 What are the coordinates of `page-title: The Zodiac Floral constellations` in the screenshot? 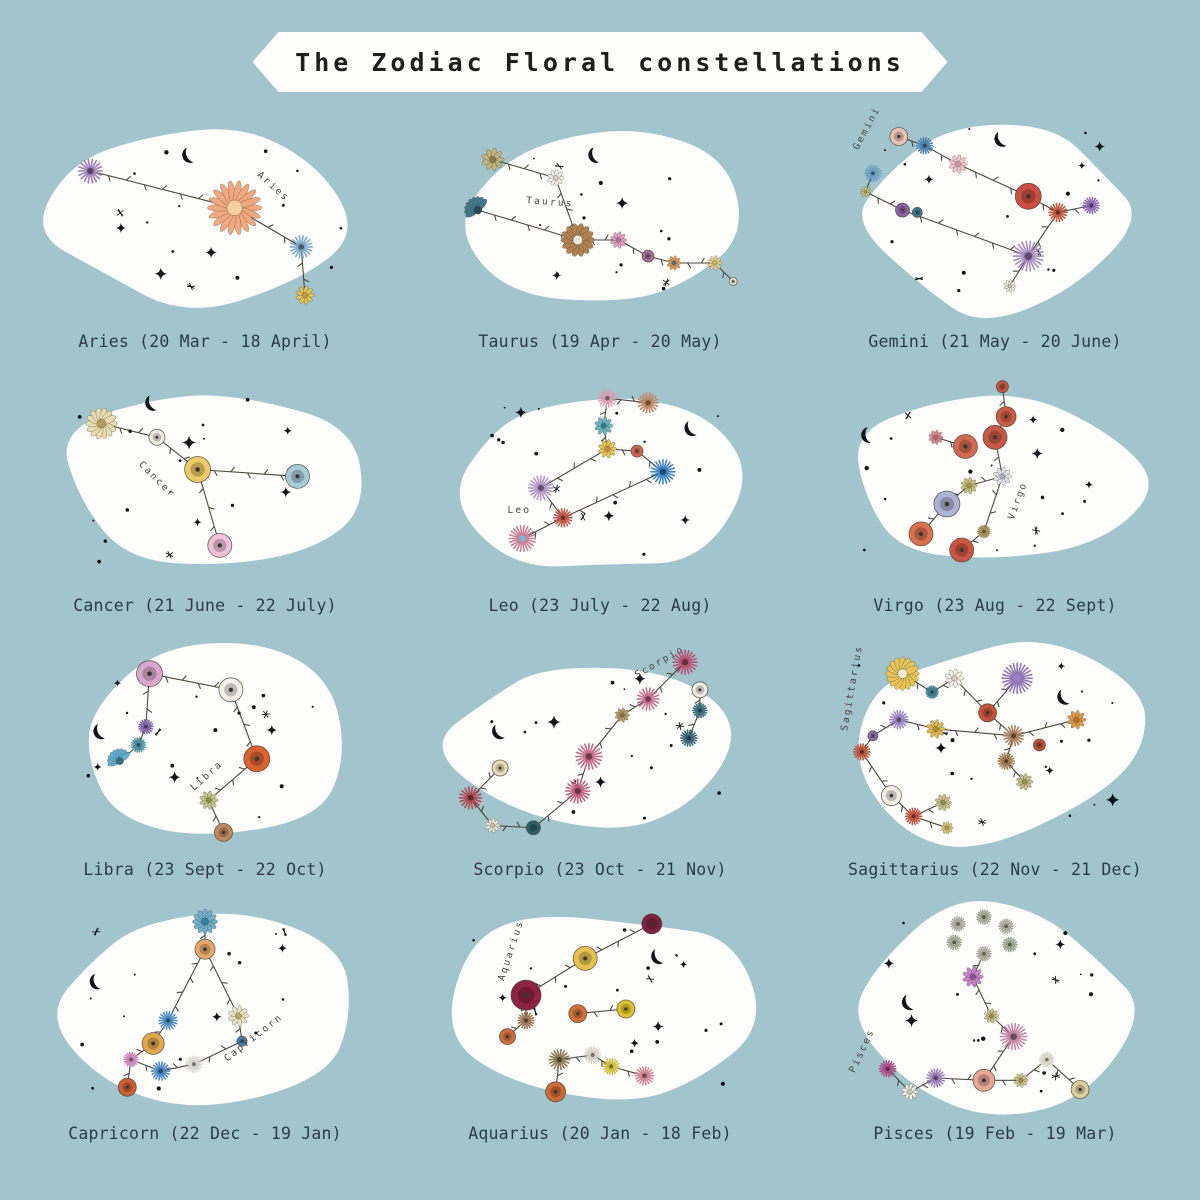 It's located at (600, 62).